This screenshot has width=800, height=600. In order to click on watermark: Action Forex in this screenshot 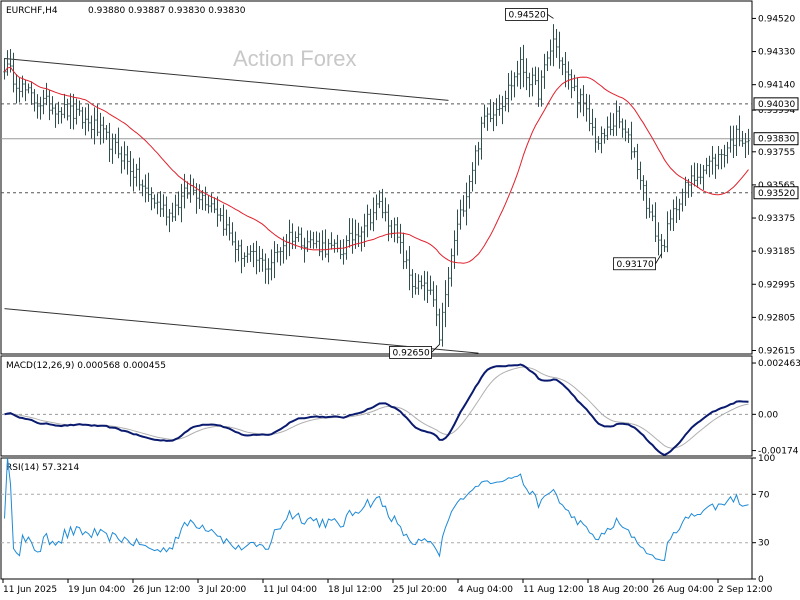, I will do `click(295, 58)`.